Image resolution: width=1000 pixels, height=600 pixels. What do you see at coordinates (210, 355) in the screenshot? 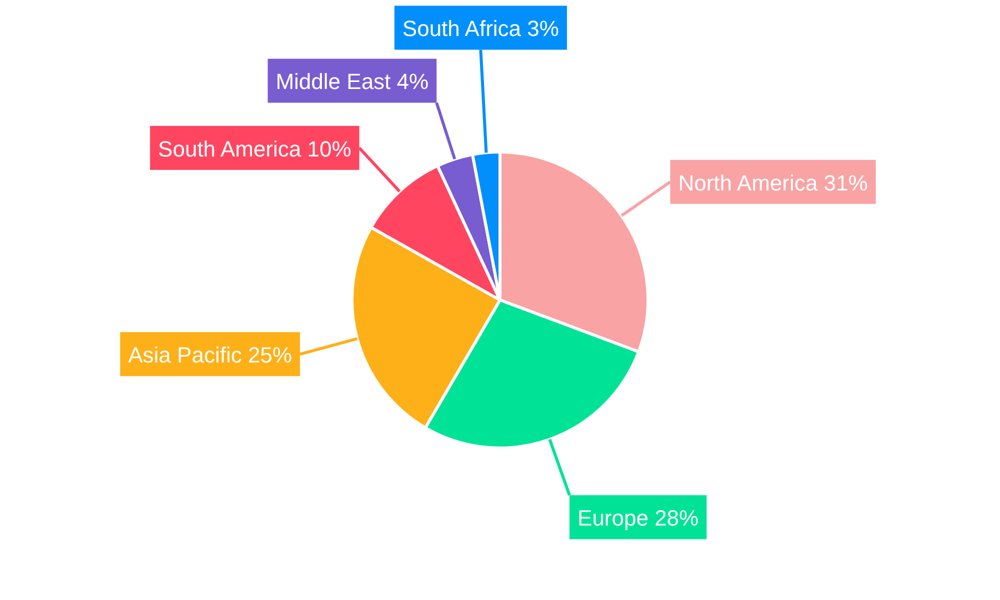
I see `slice-label: Asia Pacific 25%` at bounding box center [210, 355].